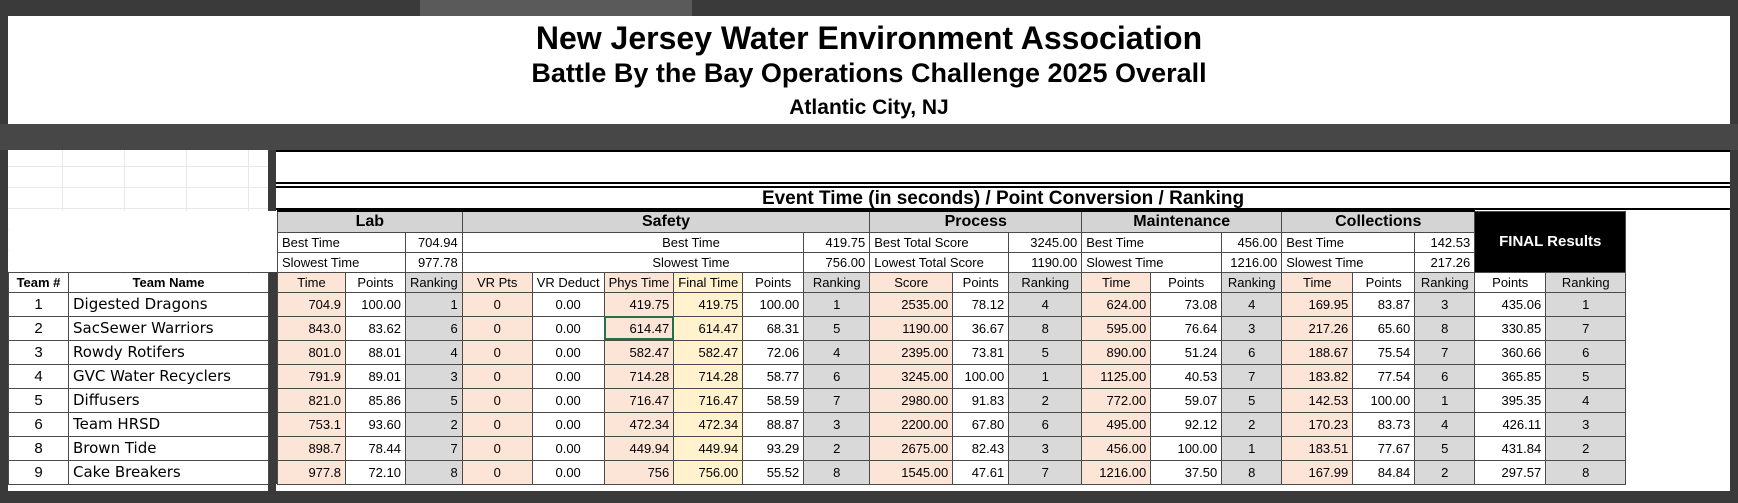 This screenshot has height=503, width=1738. Describe the element at coordinates (639, 352) in the screenshot. I see `table-cell: 582.47` at that location.